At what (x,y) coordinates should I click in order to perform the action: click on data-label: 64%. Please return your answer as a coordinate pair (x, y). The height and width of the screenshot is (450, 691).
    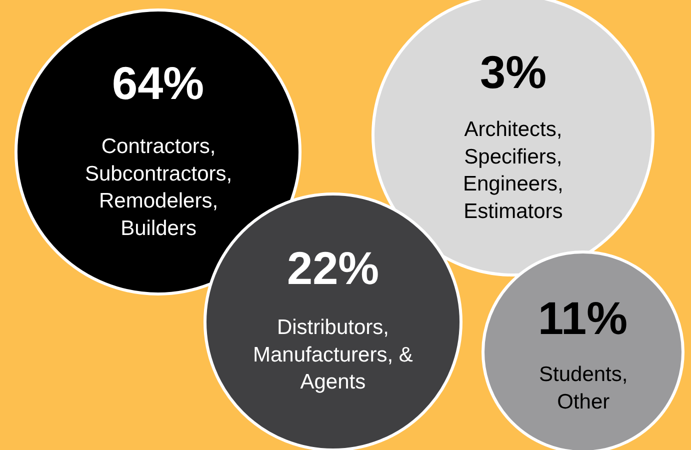
    Looking at the image, I should click on (158, 83).